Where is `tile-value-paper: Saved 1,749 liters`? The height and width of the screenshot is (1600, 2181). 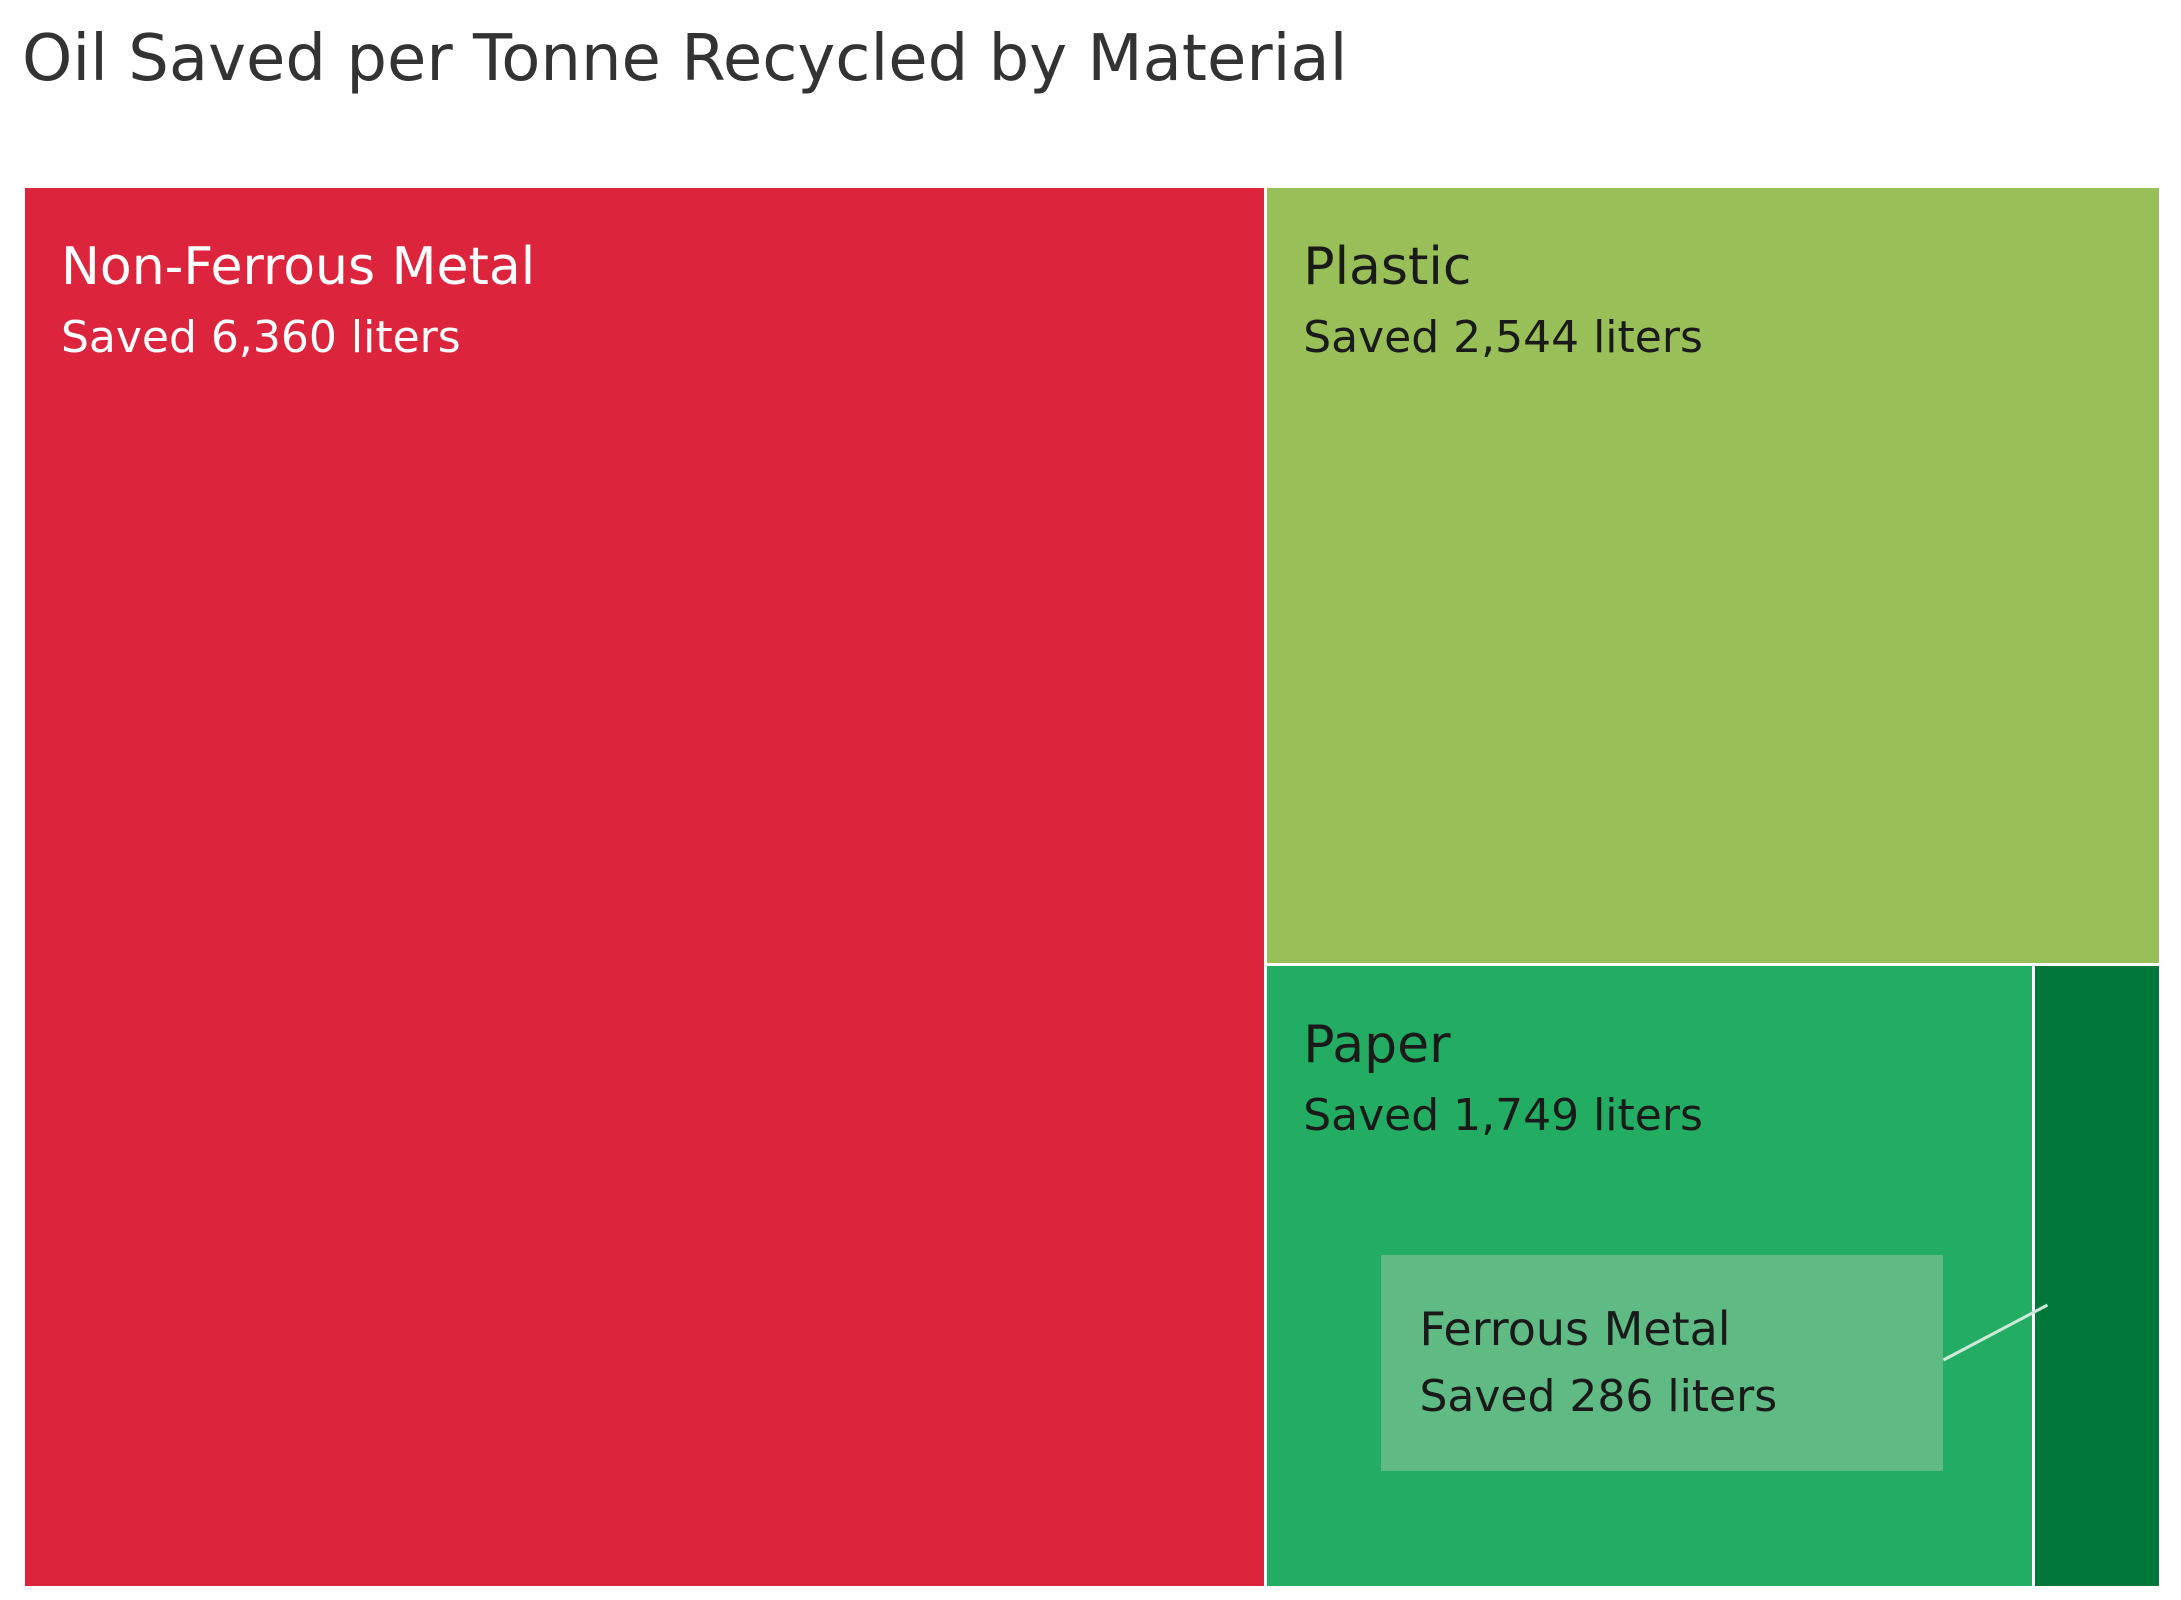
tile-value-paper: Saved 1,749 liters is located at coordinates (1503, 1116).